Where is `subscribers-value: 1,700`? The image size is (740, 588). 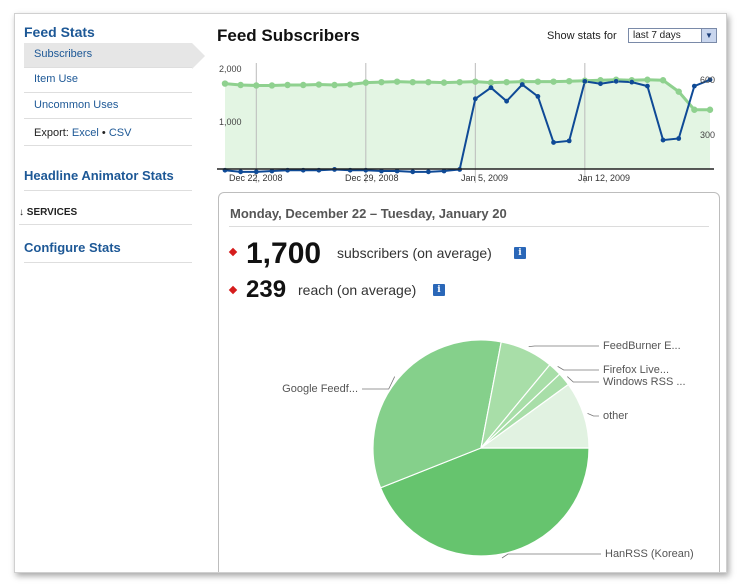
subscribers-value: 1,700 is located at coordinates (284, 253).